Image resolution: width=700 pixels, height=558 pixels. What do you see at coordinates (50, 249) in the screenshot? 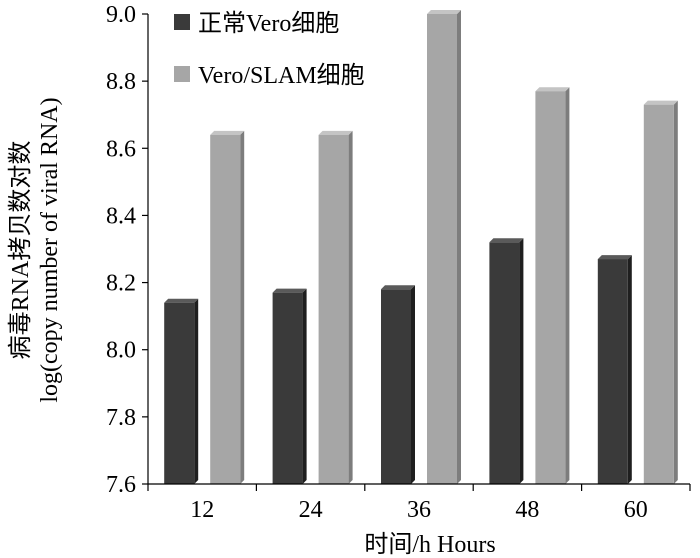
I see `y-axis-title-line2: log(copy number of viral RNA)` at bounding box center [50, 249].